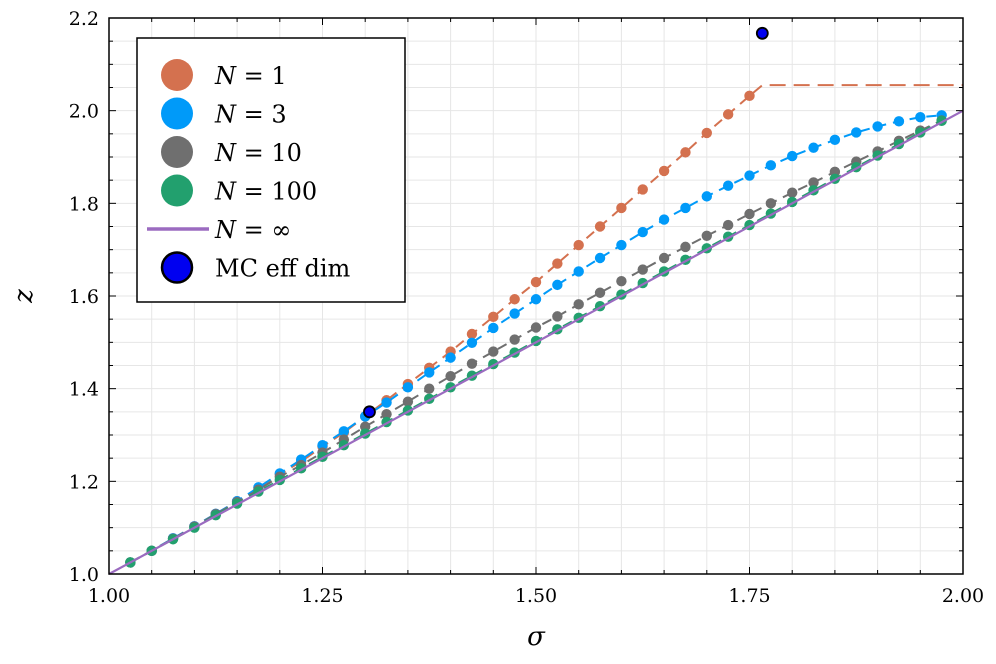 This screenshot has height=664, width=996. Describe the element at coordinates (84, 19) in the screenshot. I see `y-tick-label: 2.2` at that location.